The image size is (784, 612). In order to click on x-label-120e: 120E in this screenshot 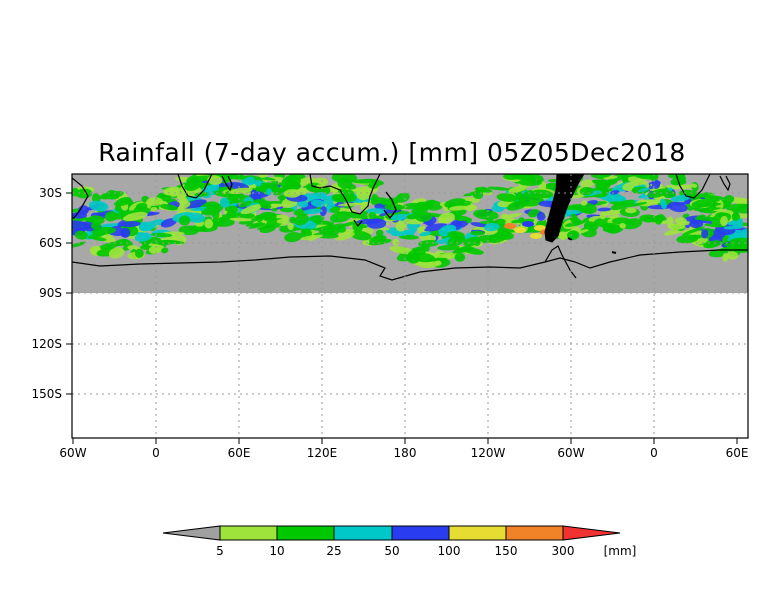, I will do `click(322, 453)`.